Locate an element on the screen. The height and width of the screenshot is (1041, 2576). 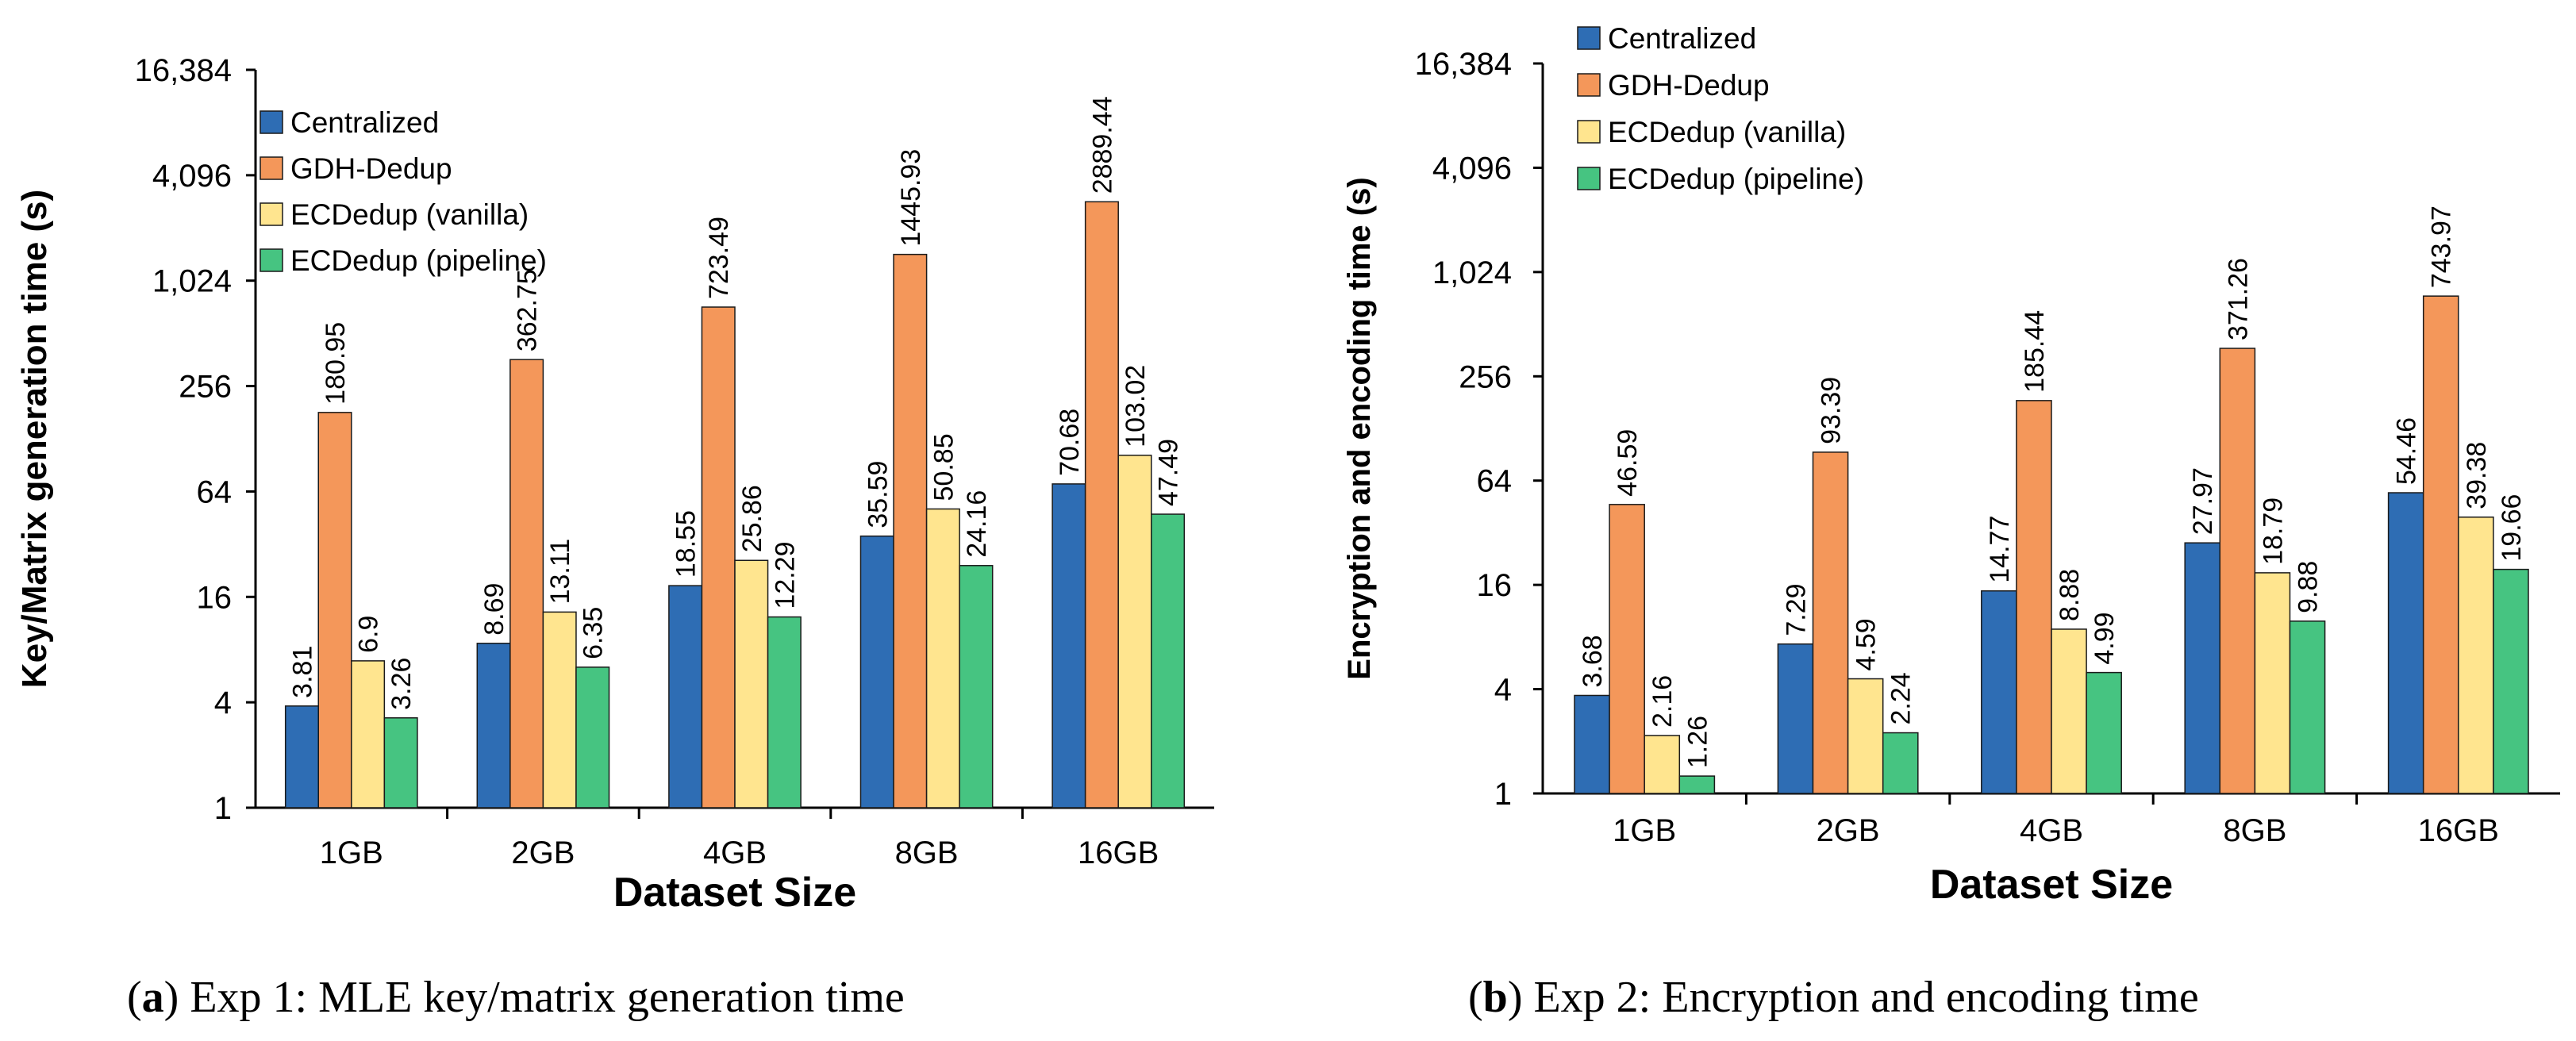
a-data-label-ecdedup-pipeline-4gb: 12.29 is located at coordinates (785, 575).